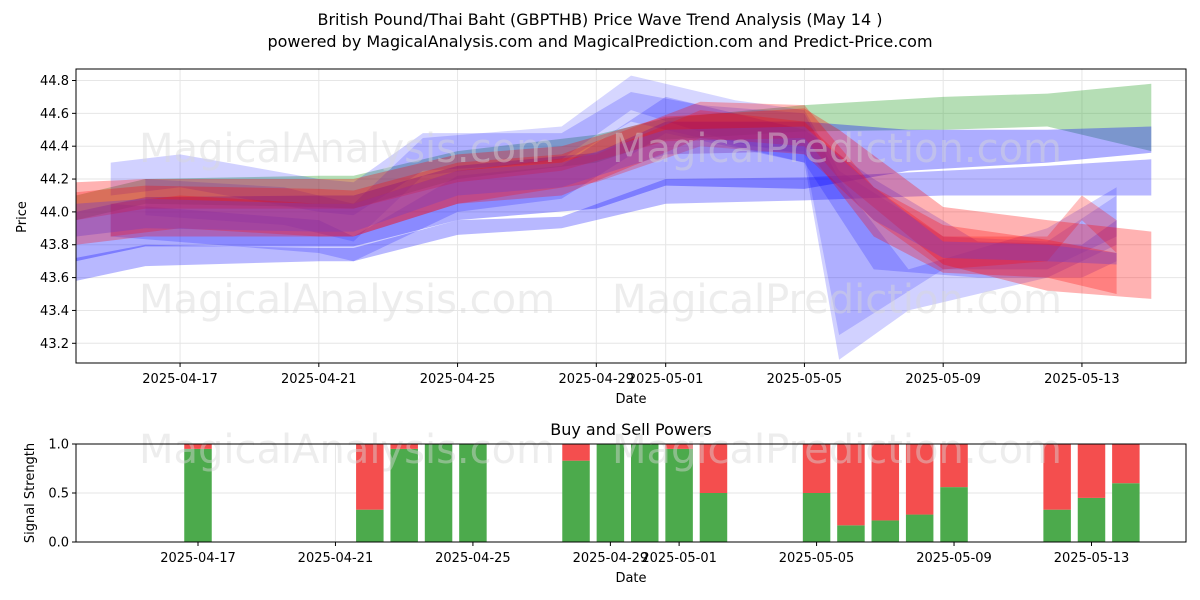  What do you see at coordinates (54, 81) in the screenshot?
I see `y-tick-label: 44.8` at bounding box center [54, 81].